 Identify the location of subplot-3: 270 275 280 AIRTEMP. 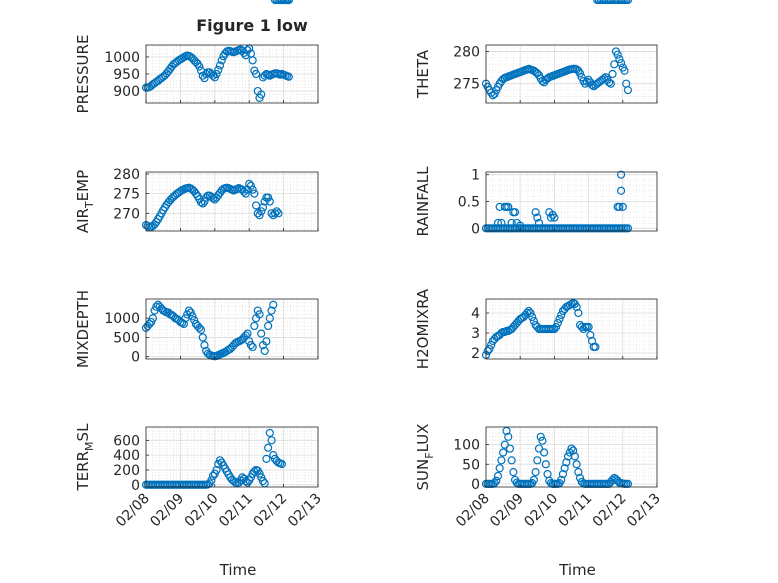
(196, 116).